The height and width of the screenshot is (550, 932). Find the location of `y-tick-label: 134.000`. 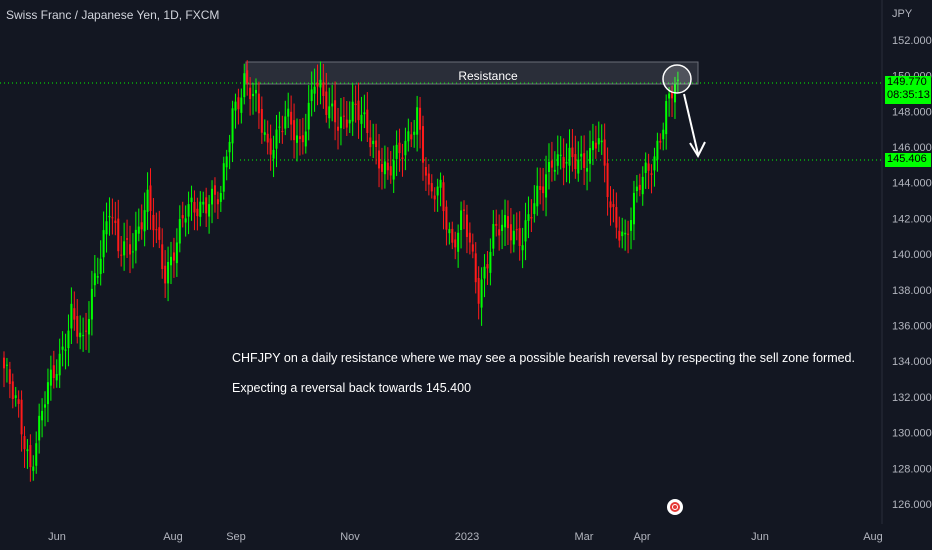

y-tick-label: 134.000 is located at coordinates (912, 362).